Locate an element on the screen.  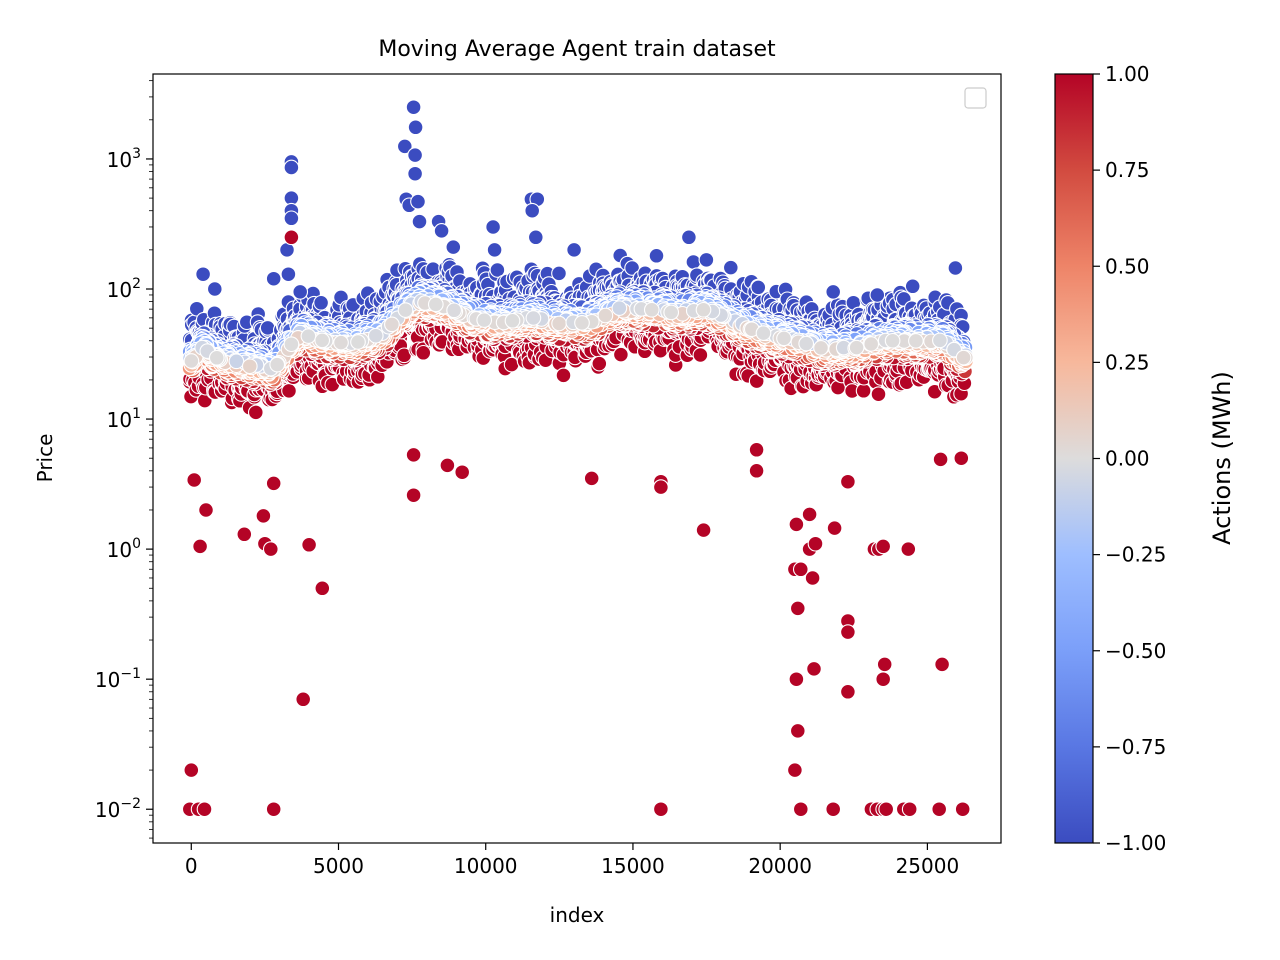
colorbar-ticks: 1.00 0.75 0.50 0.25 0.00 −0.25 −0.50 −0.75 −1.00 is located at coordinates (1129, 458).